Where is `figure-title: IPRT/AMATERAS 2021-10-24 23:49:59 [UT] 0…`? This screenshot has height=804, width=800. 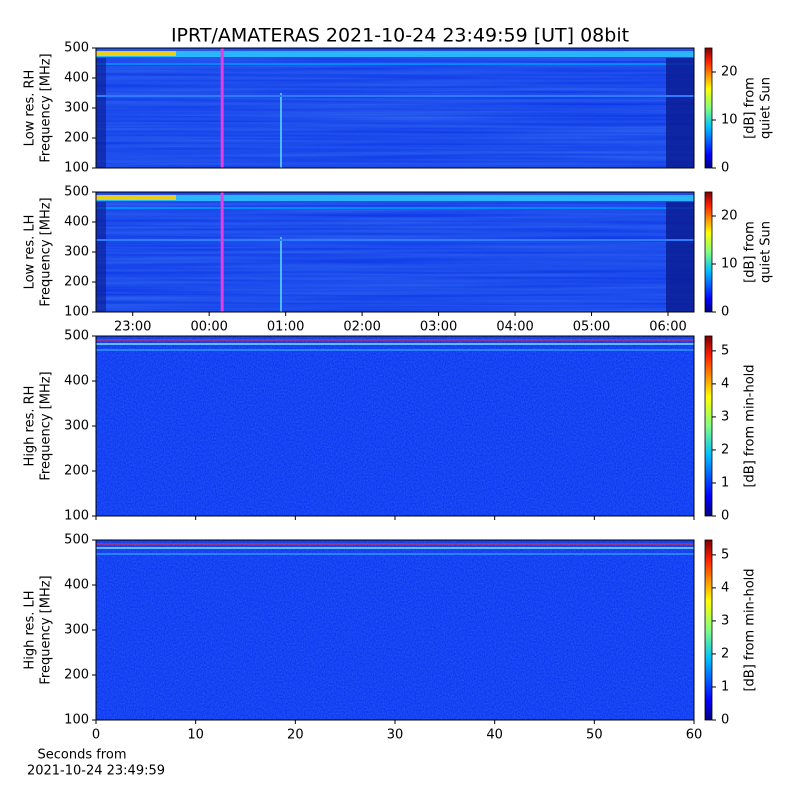
figure-title: IPRT/AMATERAS 2021-10-24 23:49:59 [UT] 0… is located at coordinates (400, 36).